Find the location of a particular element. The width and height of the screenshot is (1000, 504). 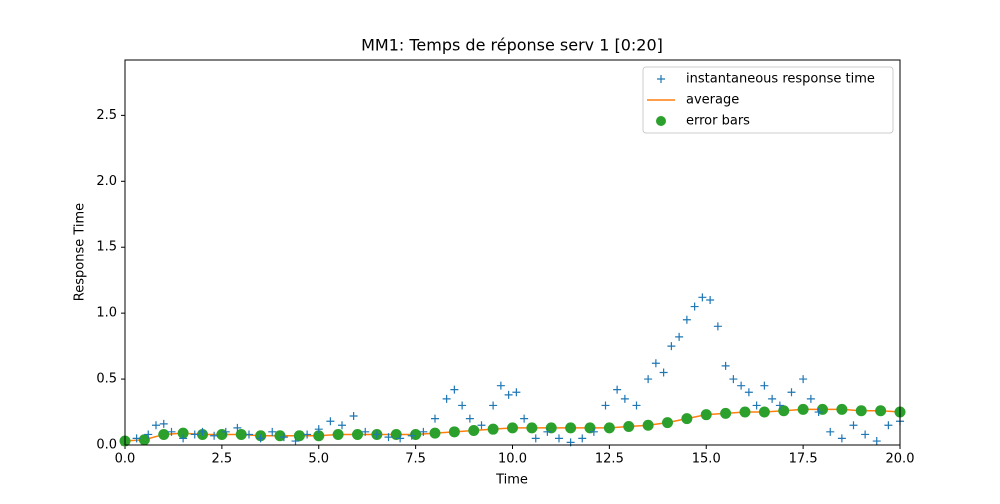

legend-box is located at coordinates (768, 100).